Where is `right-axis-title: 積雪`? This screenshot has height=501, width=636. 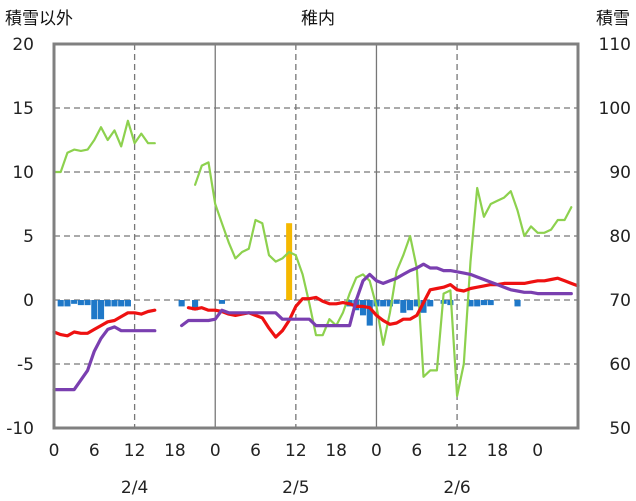
right-axis-title: 積雪 is located at coordinates (613, 19).